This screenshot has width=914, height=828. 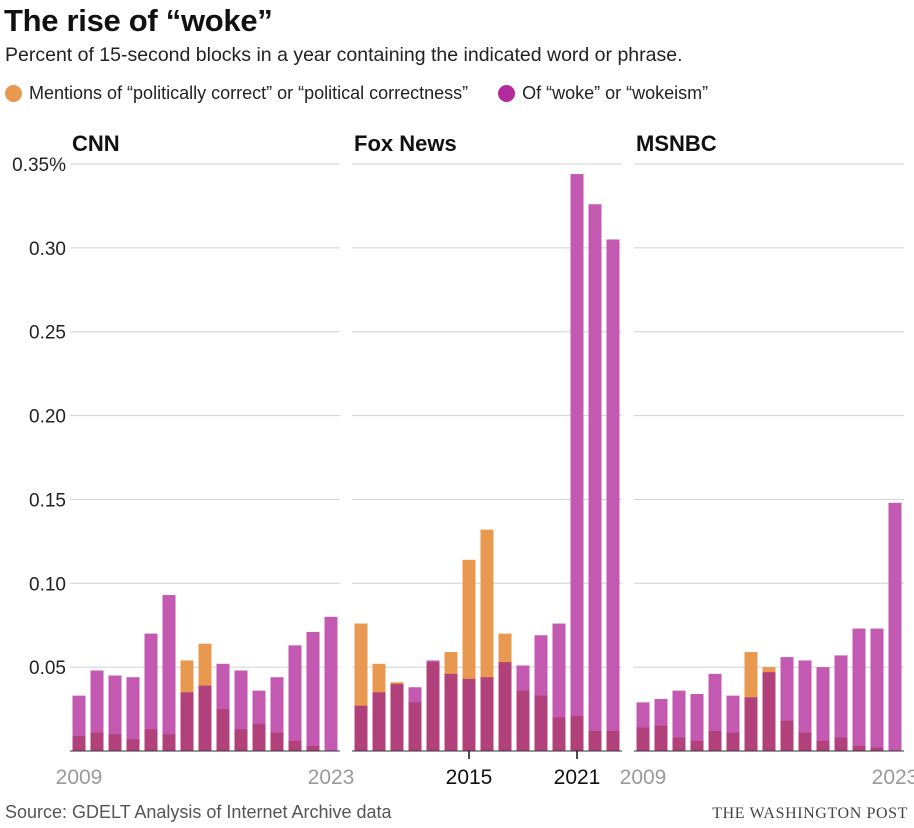 I want to click on legend-item-woke: Of “woke” or “wokeism”, so click(x=603, y=93).